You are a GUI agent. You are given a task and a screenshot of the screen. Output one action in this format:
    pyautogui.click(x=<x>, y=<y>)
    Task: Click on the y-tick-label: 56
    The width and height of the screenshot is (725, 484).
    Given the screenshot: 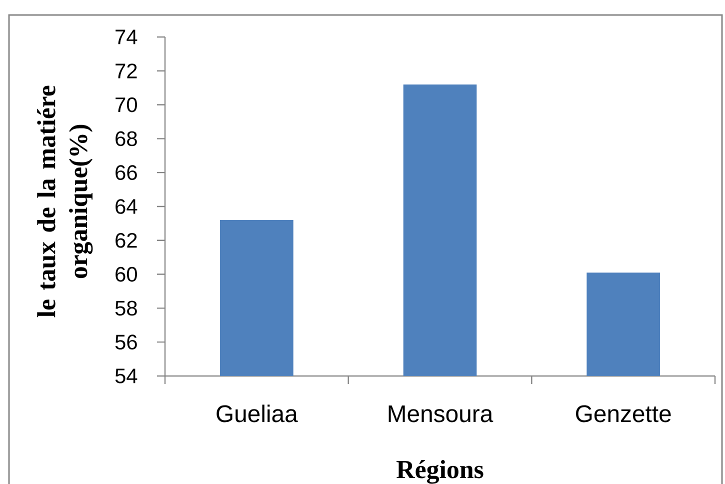 What is the action you would take?
    pyautogui.click(x=126, y=342)
    